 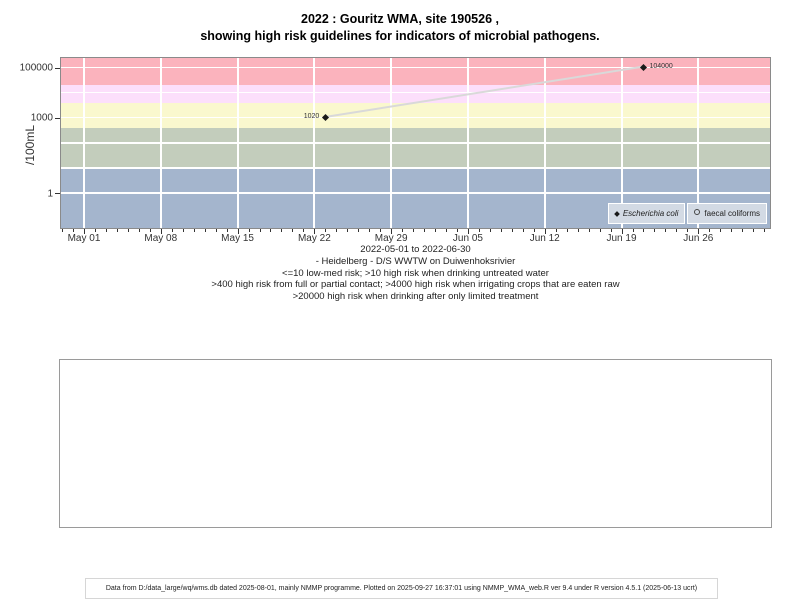 I want to click on y-tick-label: 100000, so click(x=36, y=68).